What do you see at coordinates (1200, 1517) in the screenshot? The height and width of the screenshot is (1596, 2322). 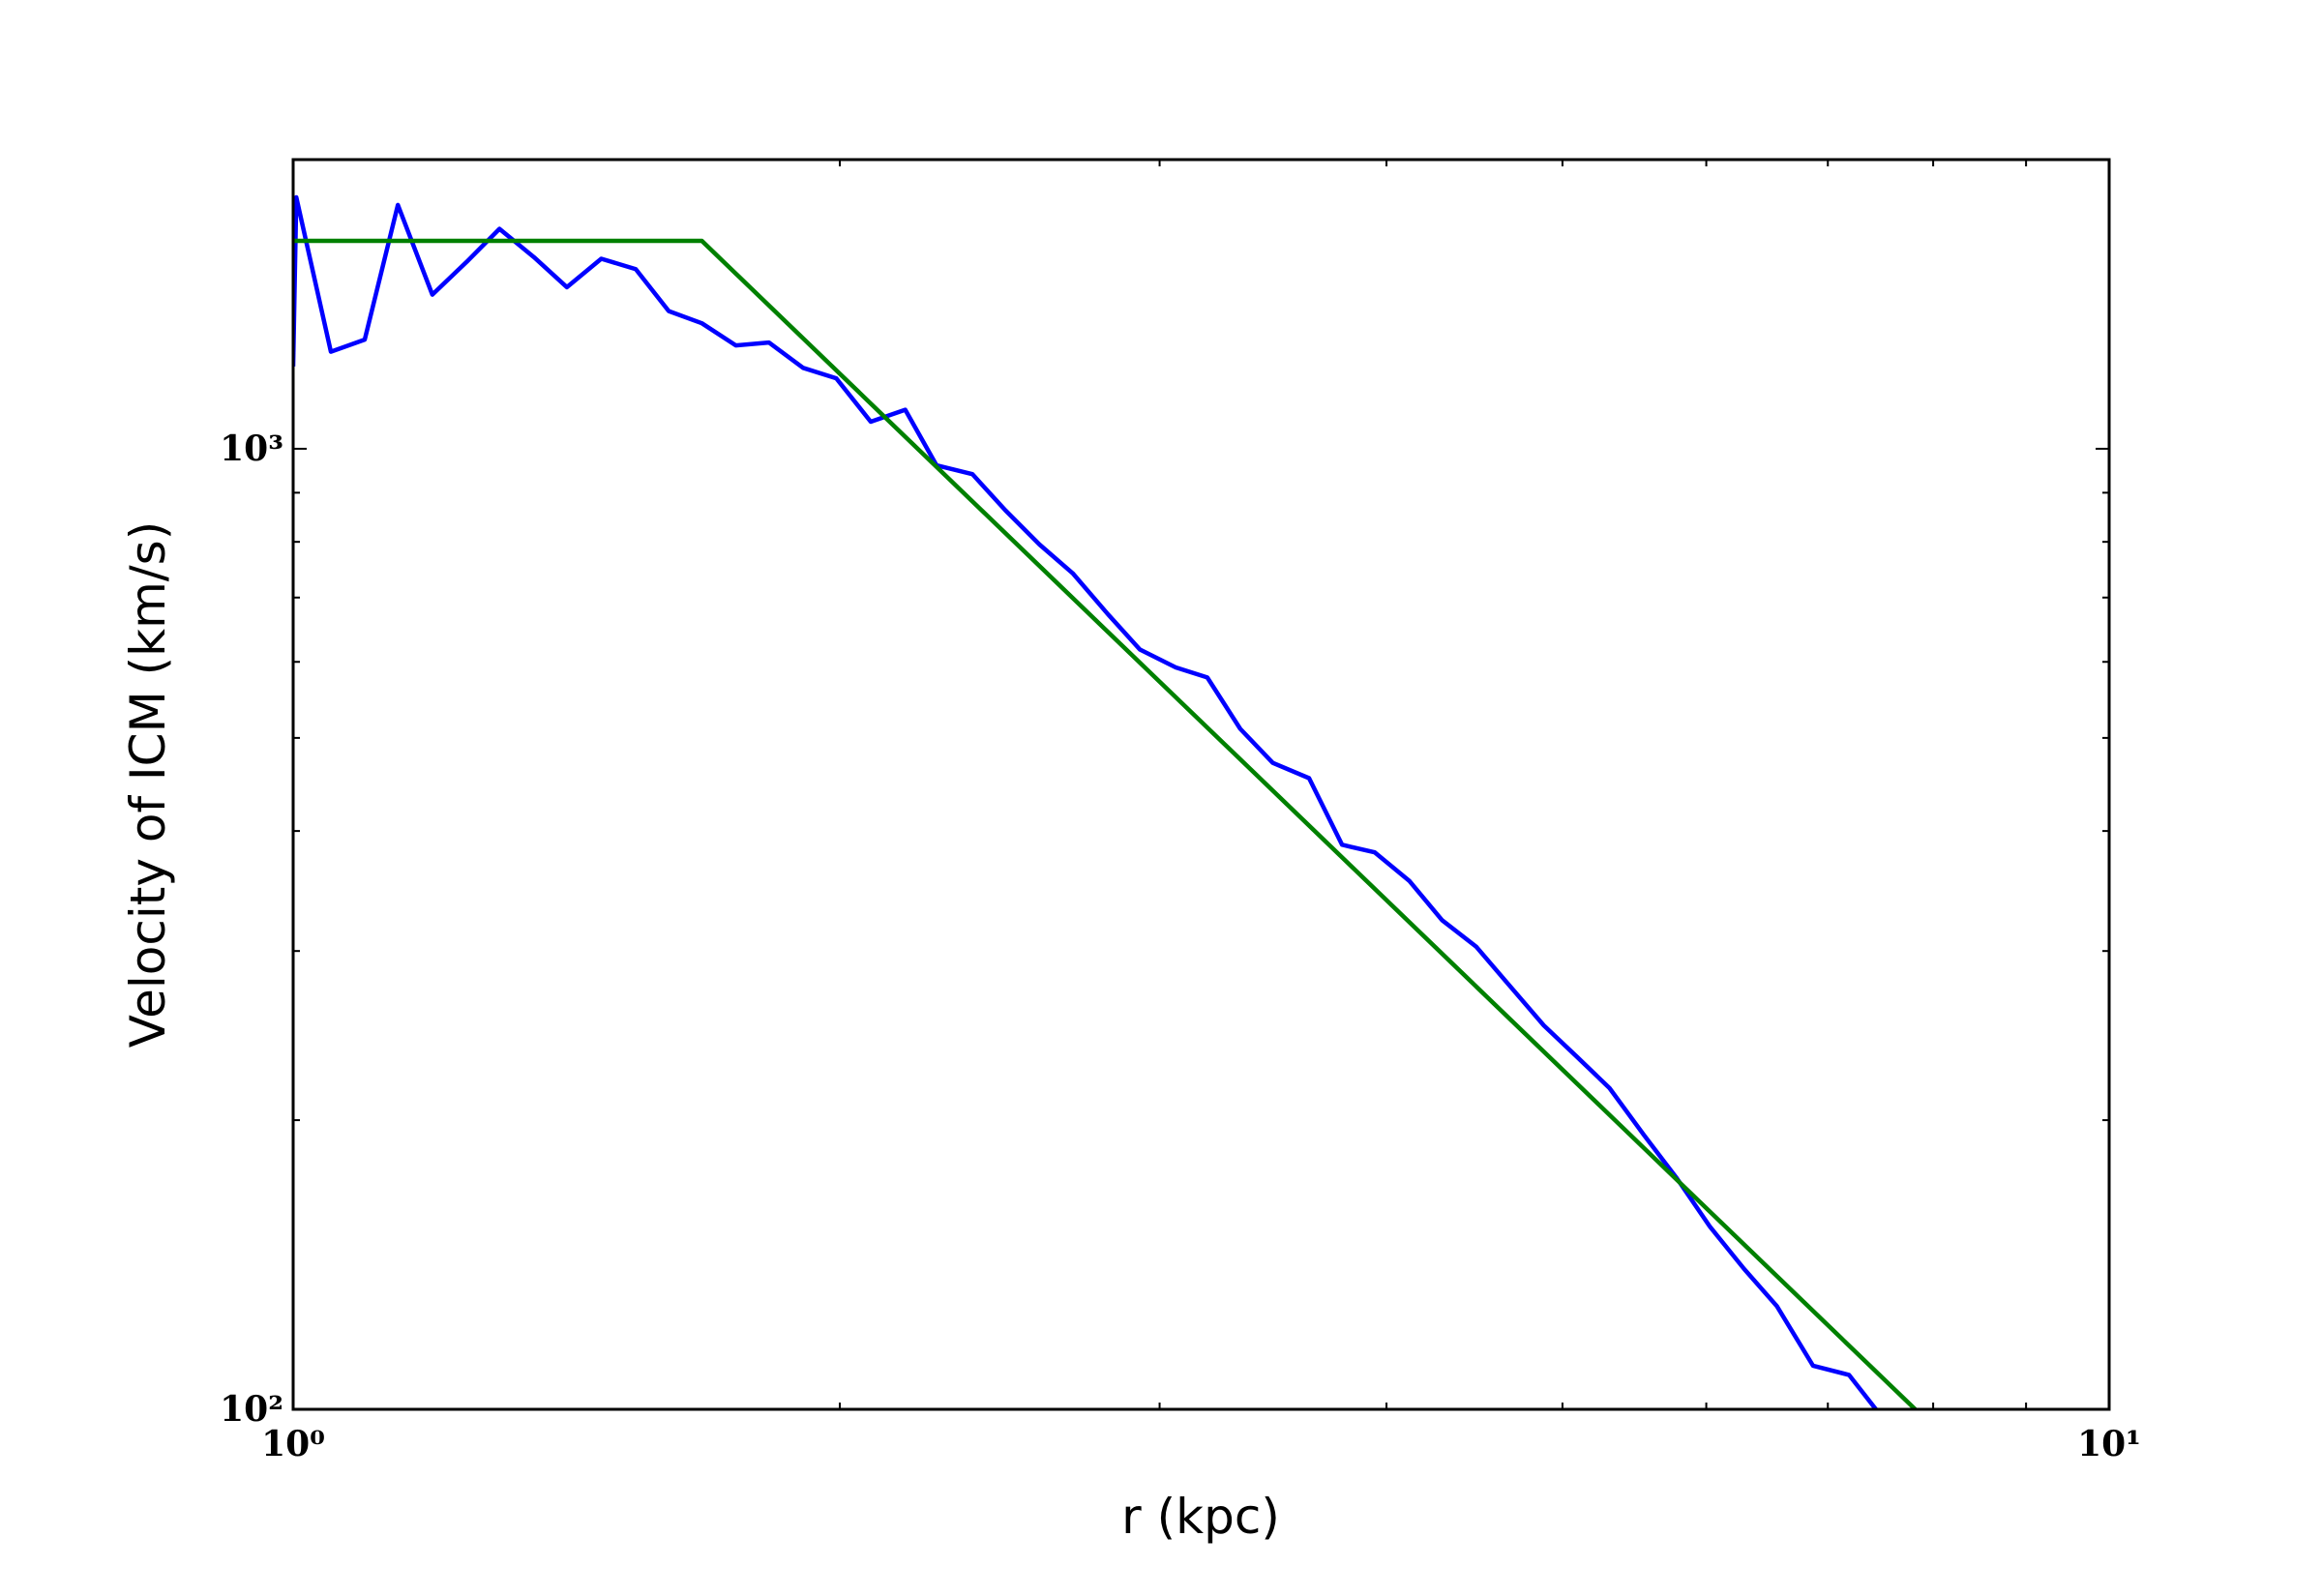 I see `x-axis-label: r (kpc)` at bounding box center [1200, 1517].